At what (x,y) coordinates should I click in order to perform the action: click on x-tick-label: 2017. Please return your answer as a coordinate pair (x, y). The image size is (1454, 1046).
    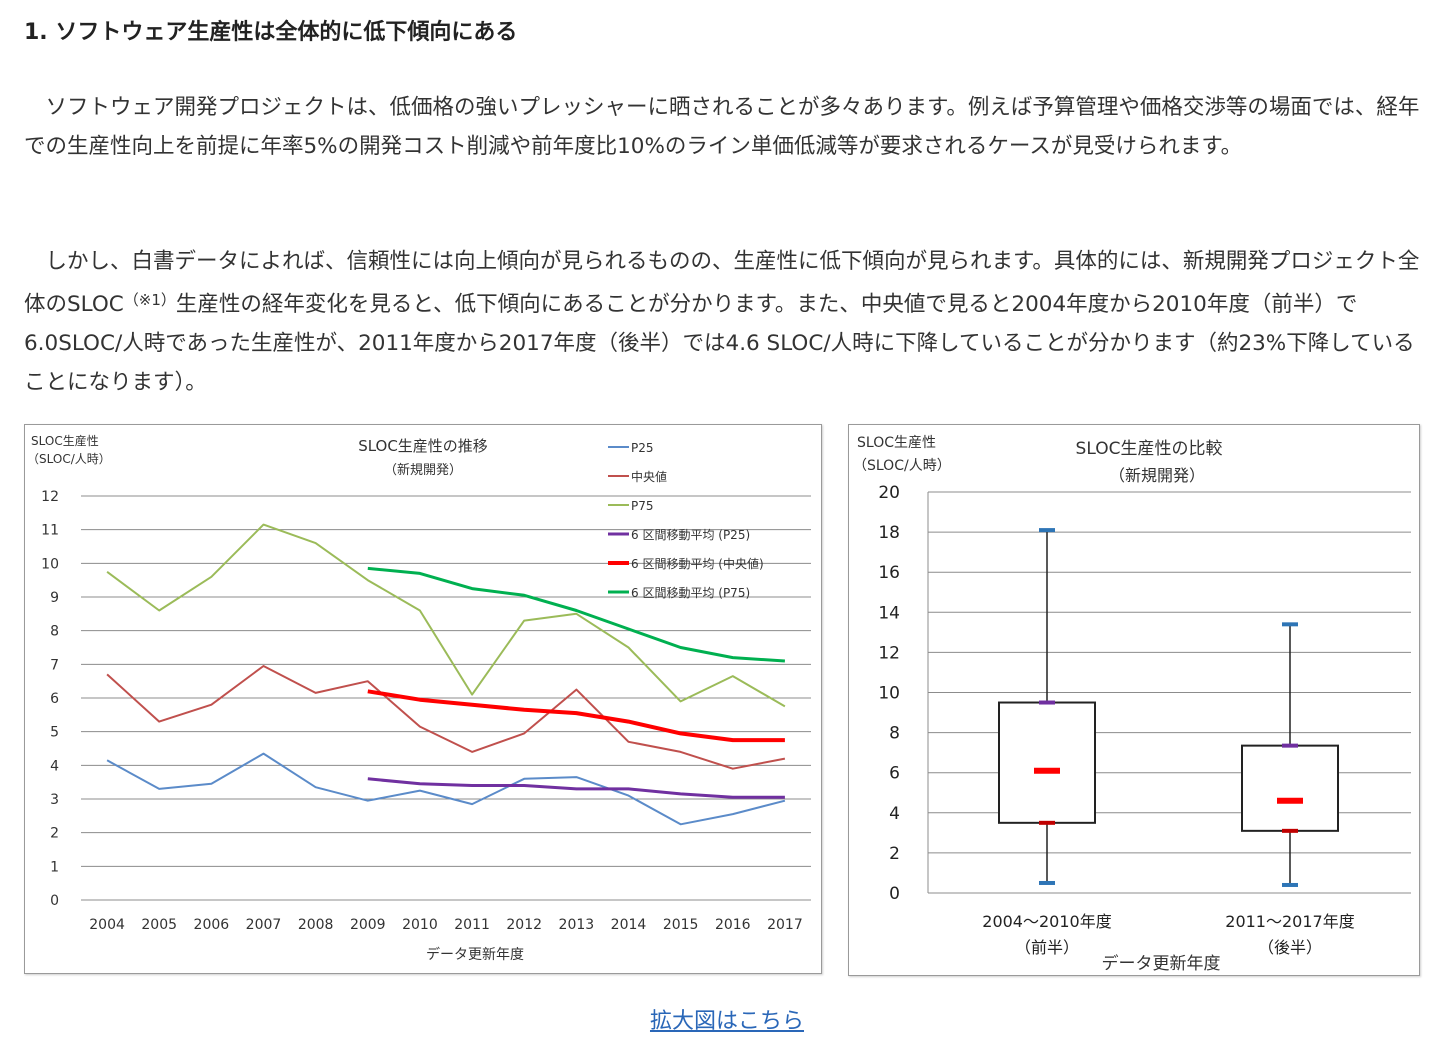
    Looking at the image, I should click on (785, 925).